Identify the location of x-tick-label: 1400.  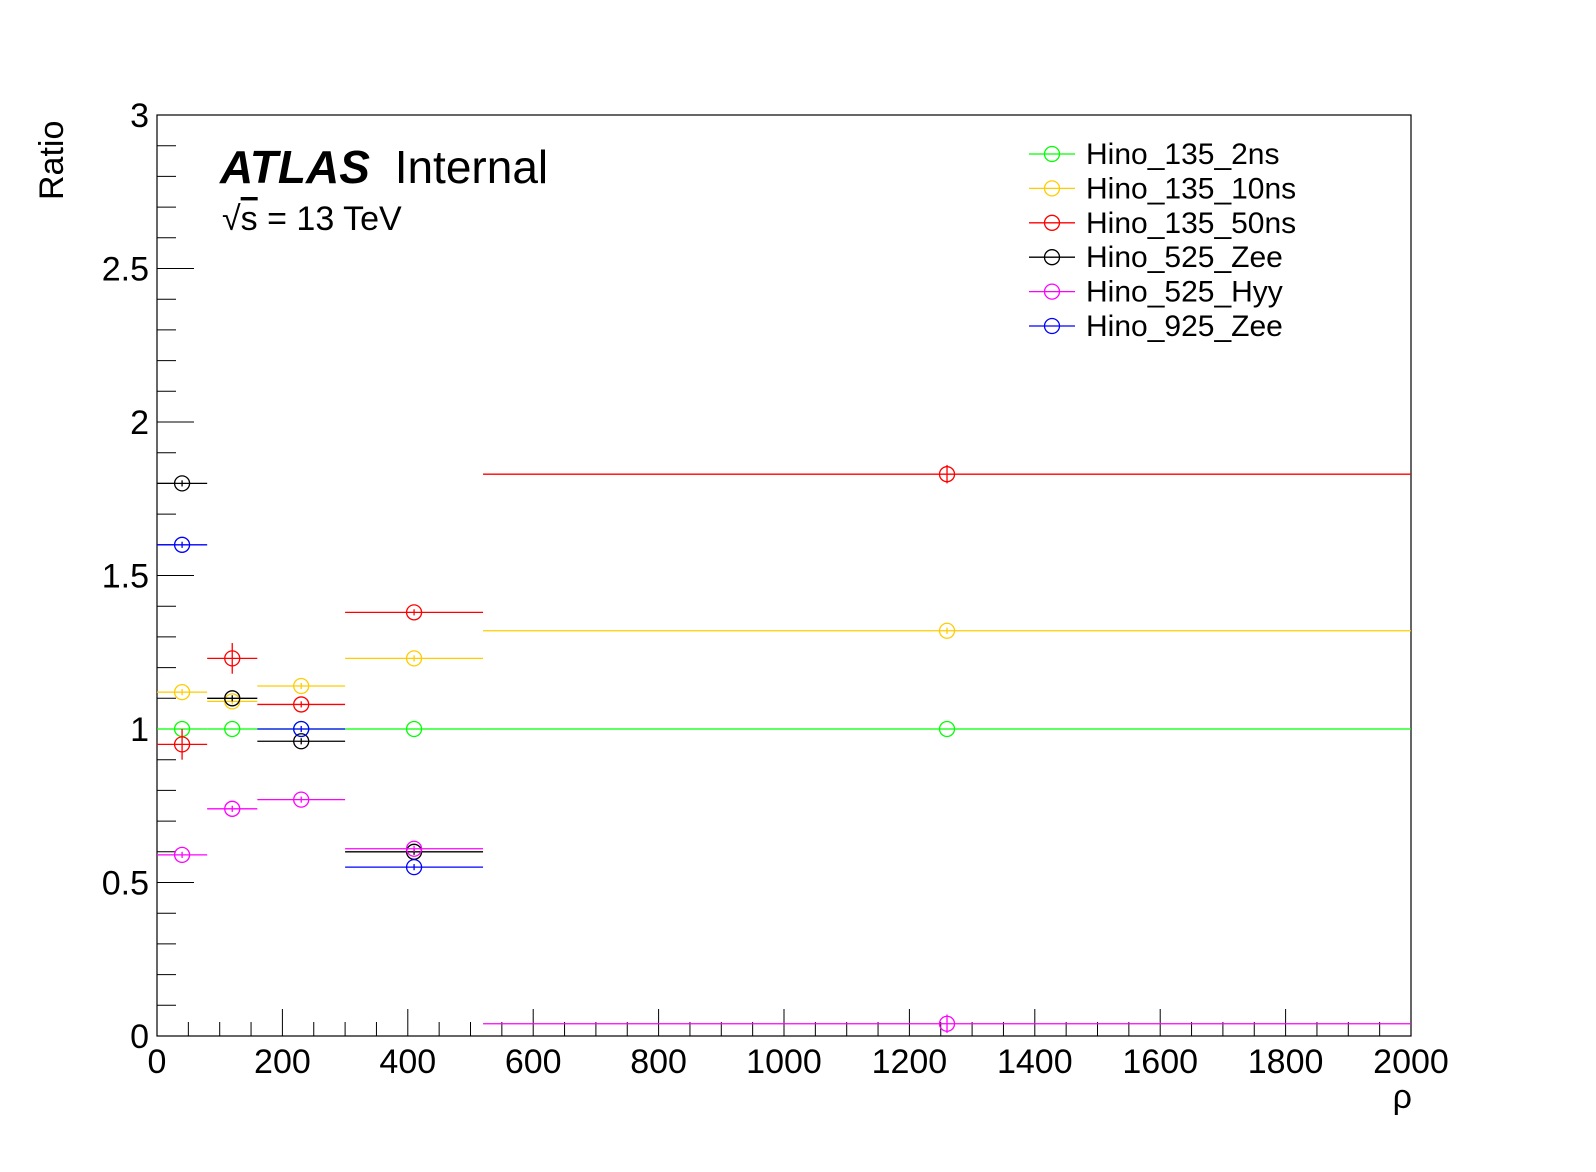
(1035, 1062).